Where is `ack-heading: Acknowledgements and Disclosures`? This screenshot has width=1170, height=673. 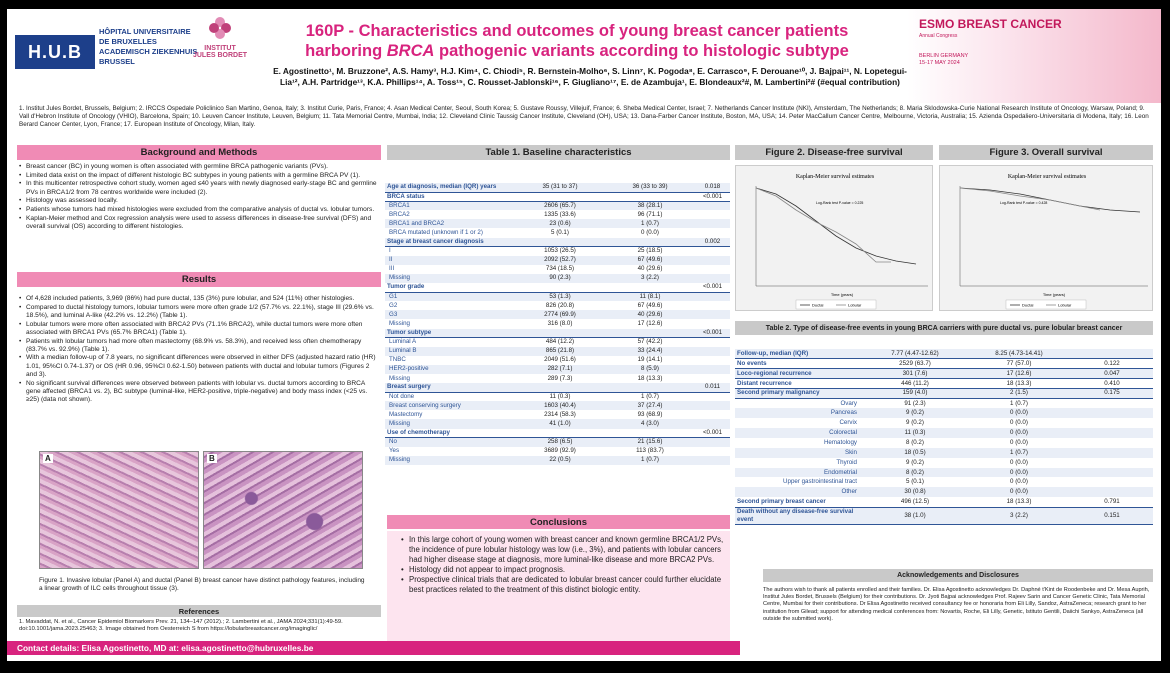 ack-heading: Acknowledgements and Disclosures is located at coordinates (958, 575).